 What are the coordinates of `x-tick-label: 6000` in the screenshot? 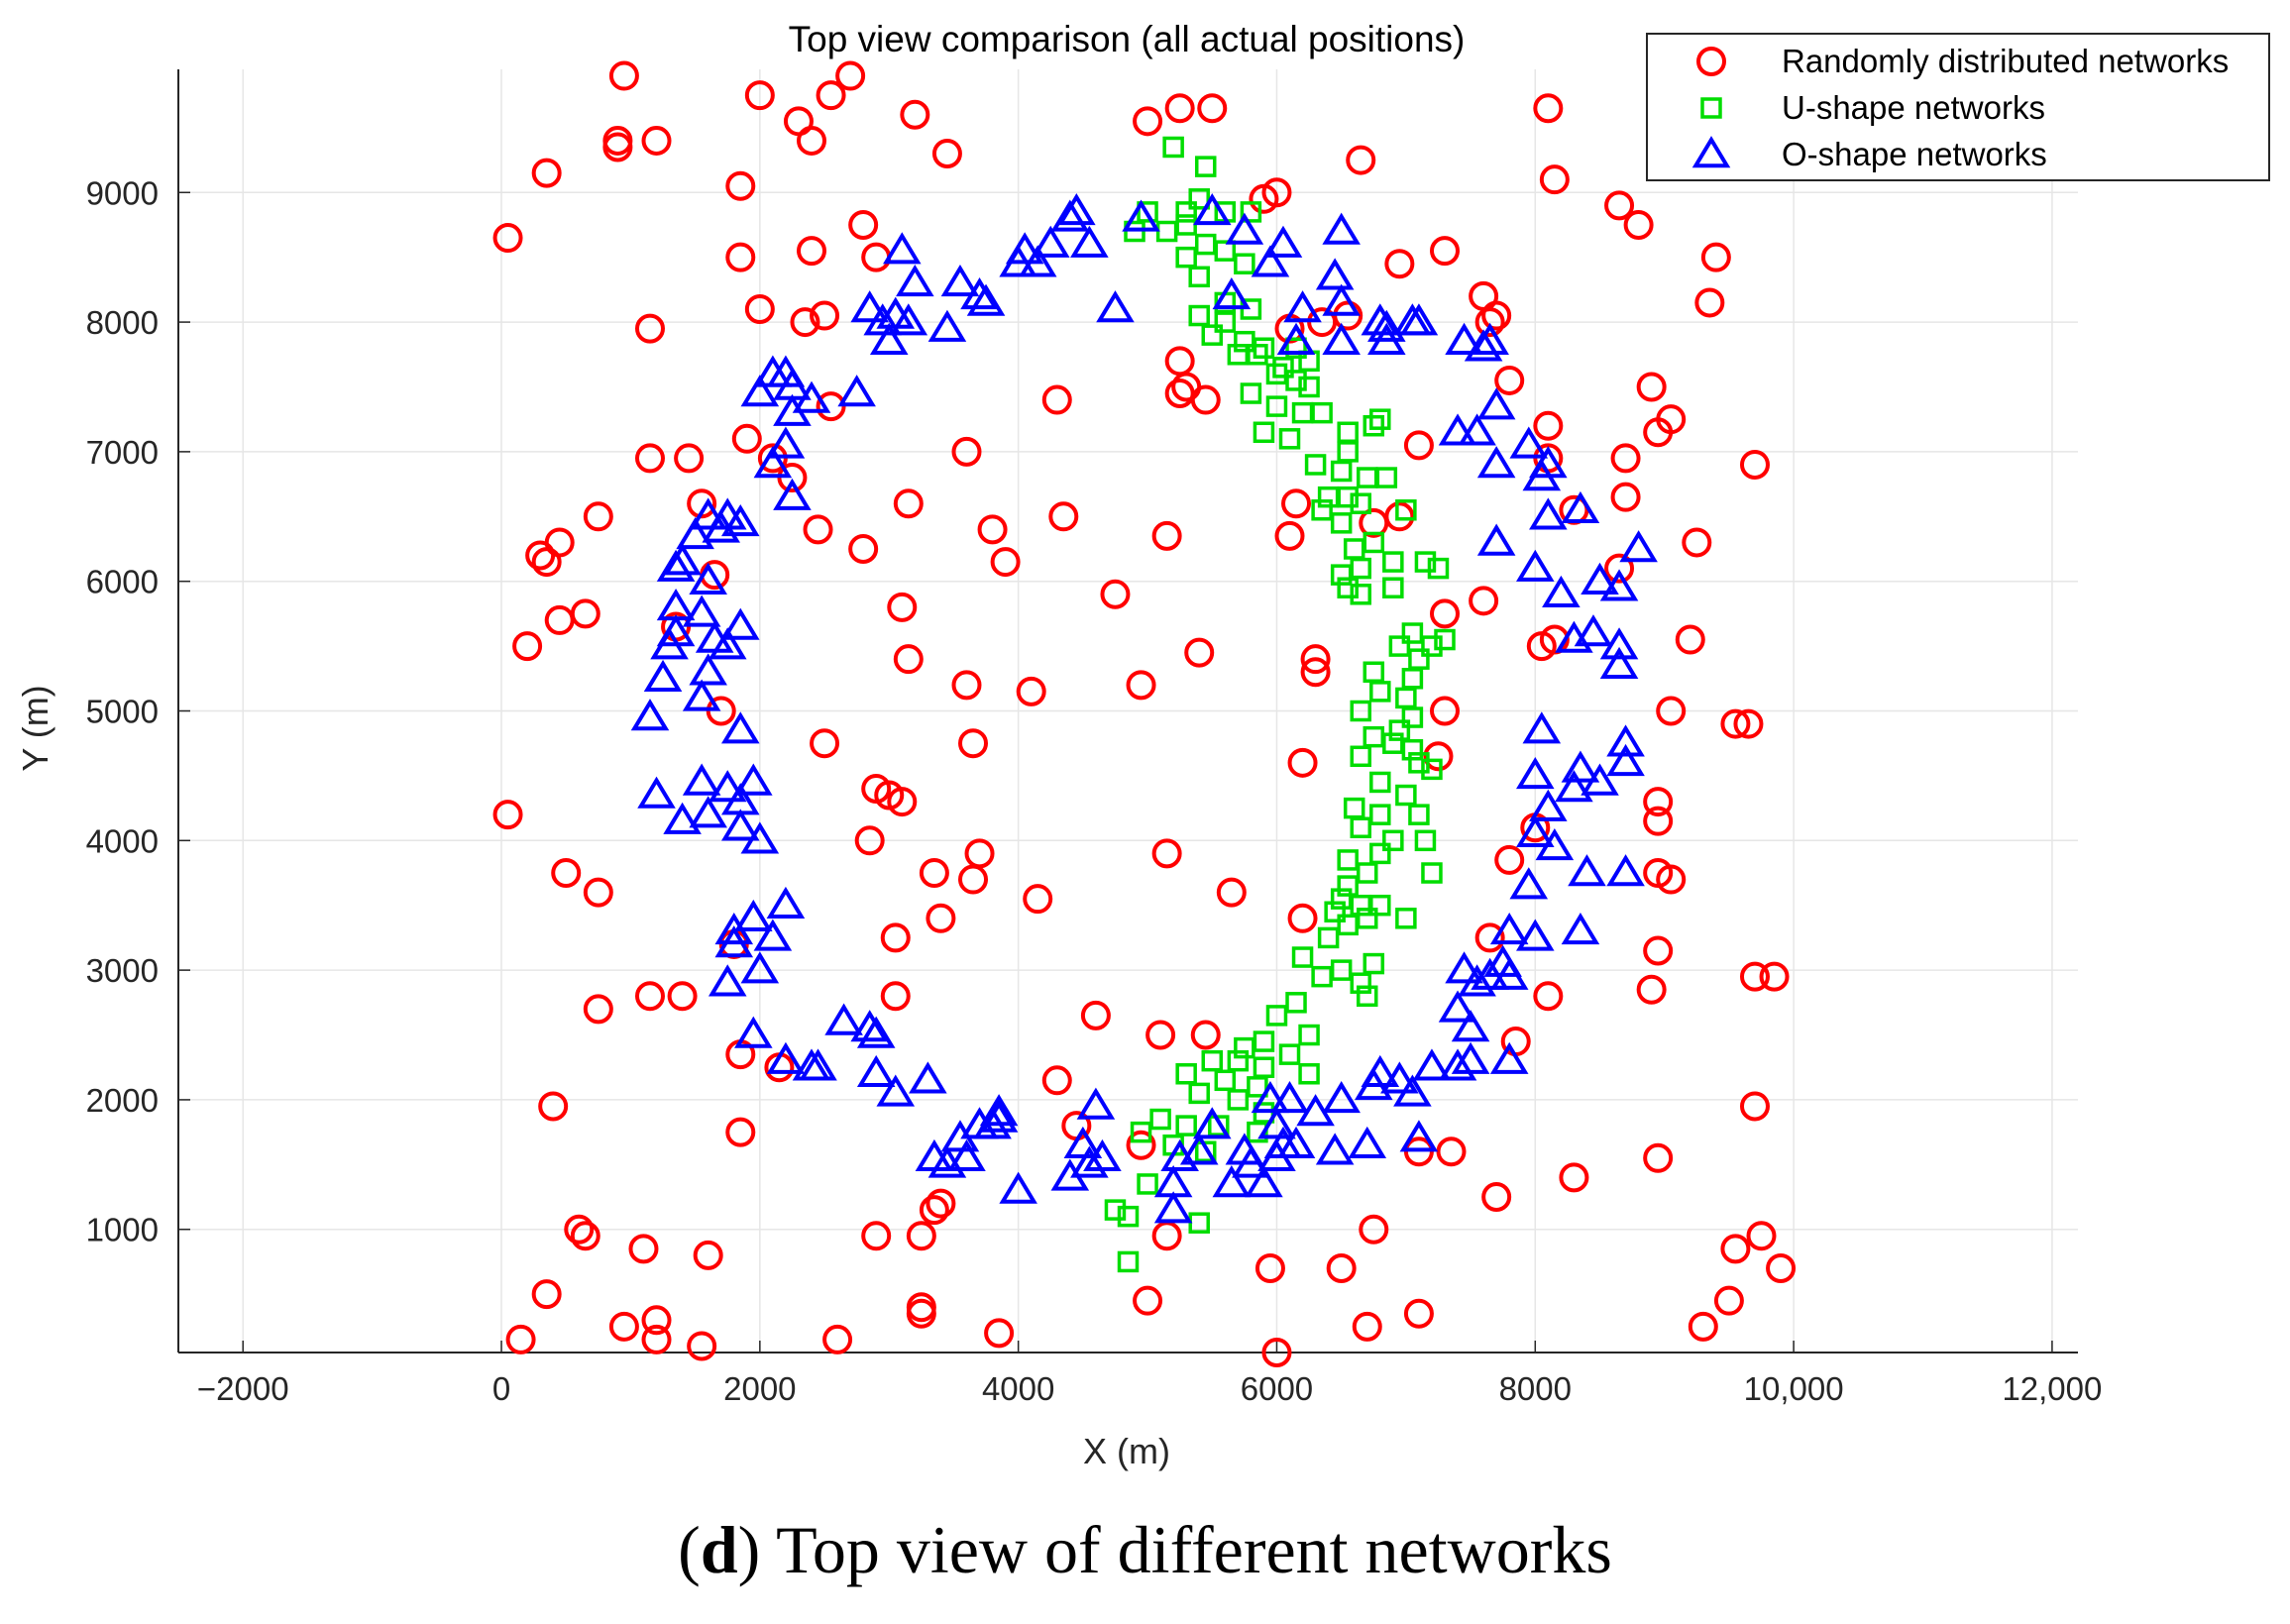 It's located at (1277, 1388).